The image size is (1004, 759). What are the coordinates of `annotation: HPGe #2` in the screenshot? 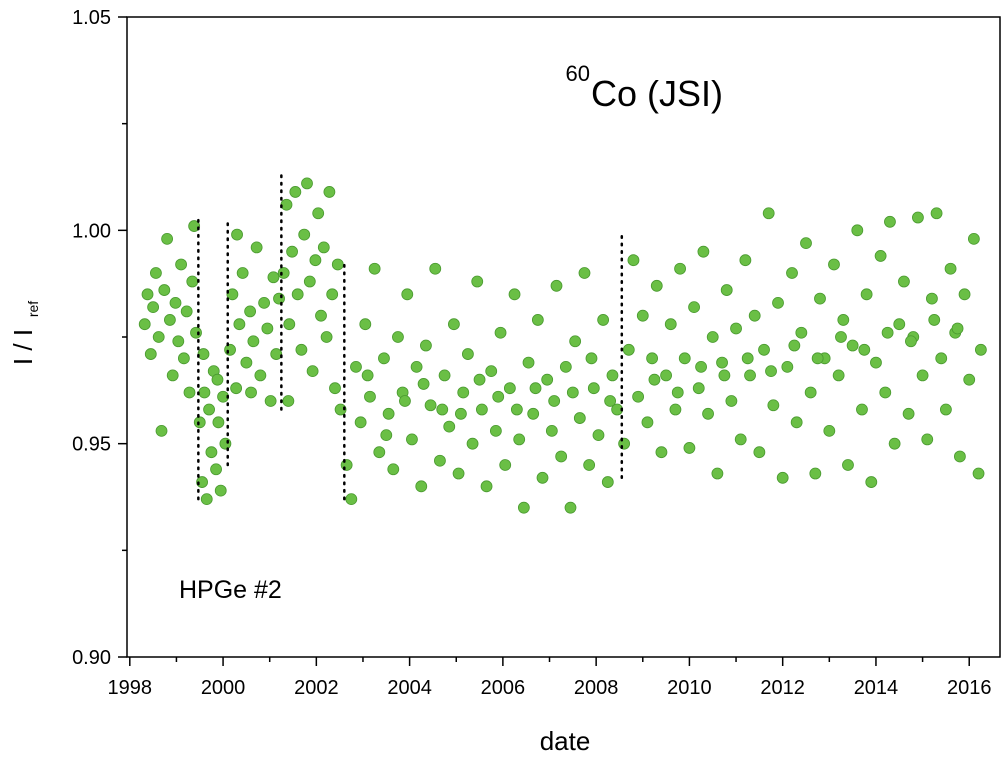 It's located at (230, 590).